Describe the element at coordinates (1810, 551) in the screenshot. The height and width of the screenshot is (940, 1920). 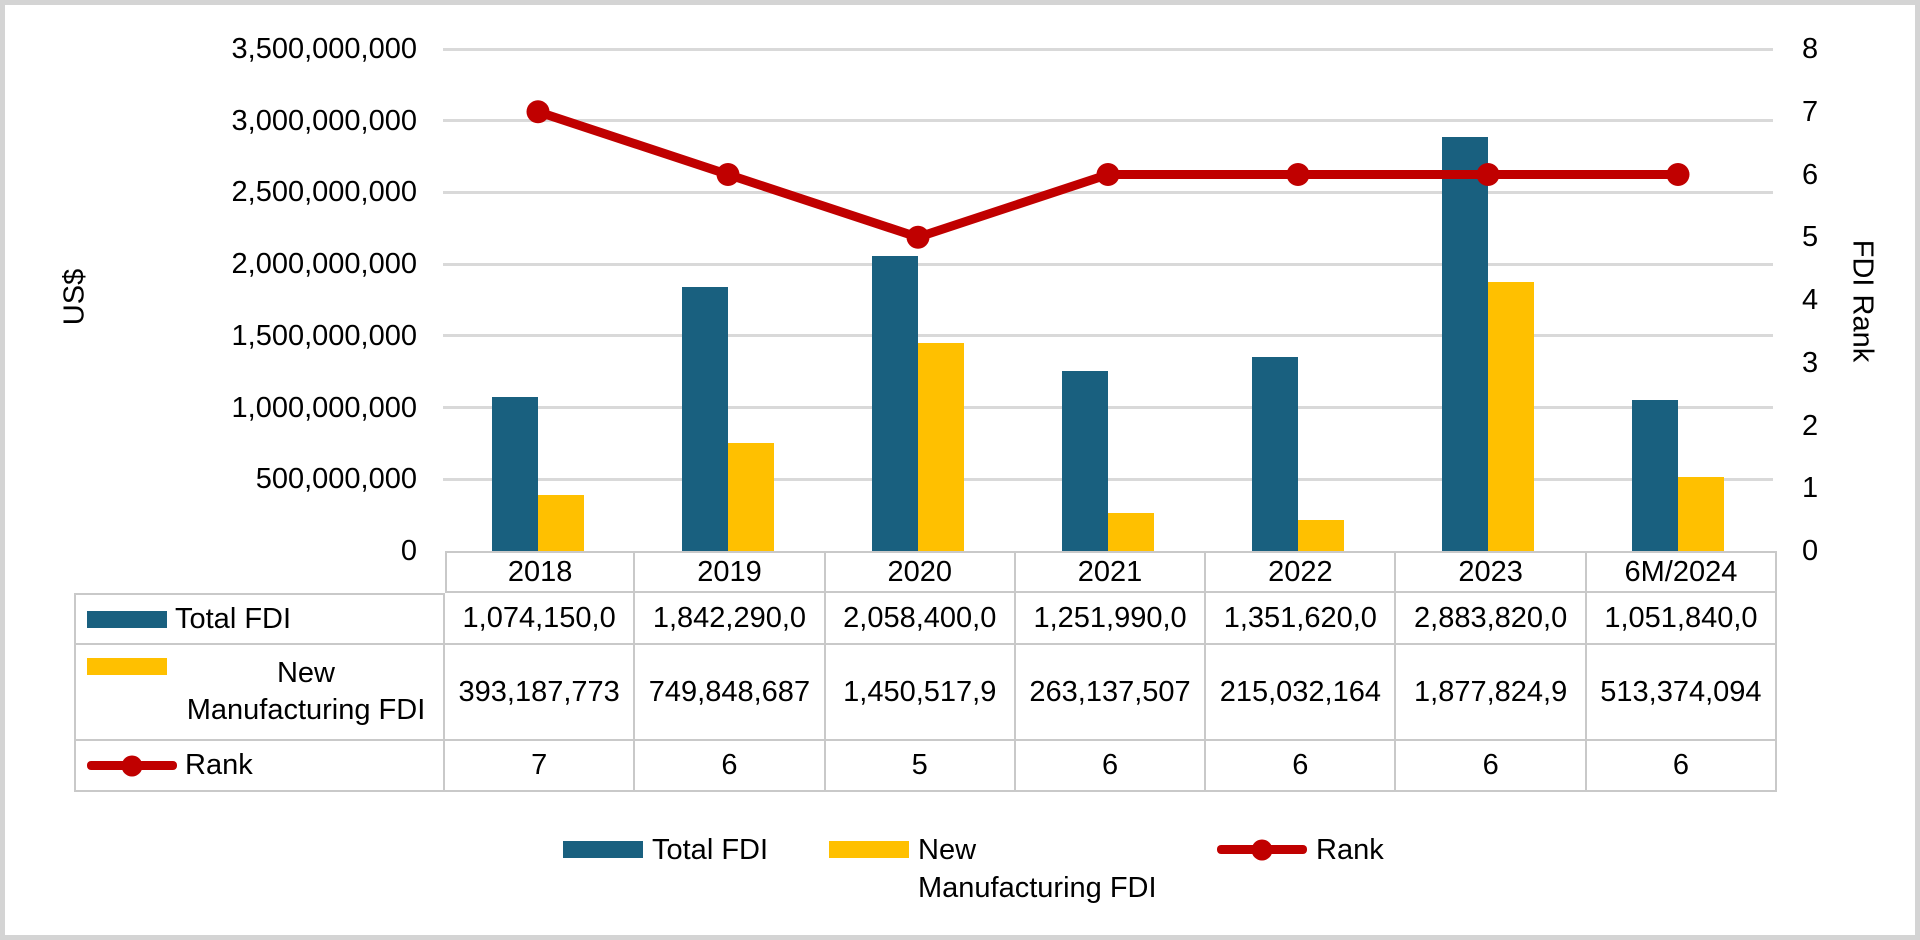
I see `right-axis-tick-label: 0` at that location.